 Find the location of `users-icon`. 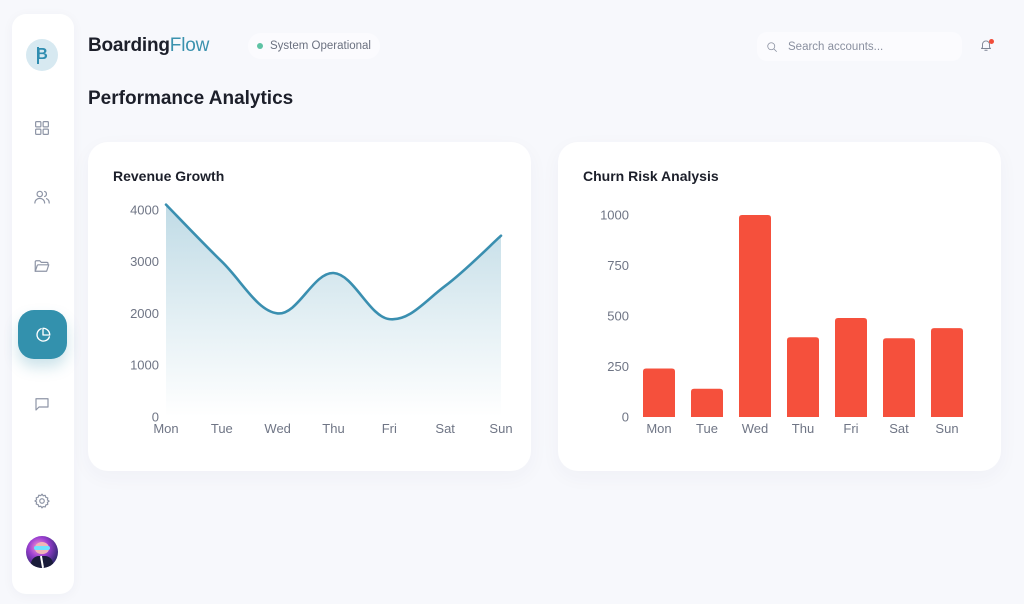

users-icon is located at coordinates (42, 197).